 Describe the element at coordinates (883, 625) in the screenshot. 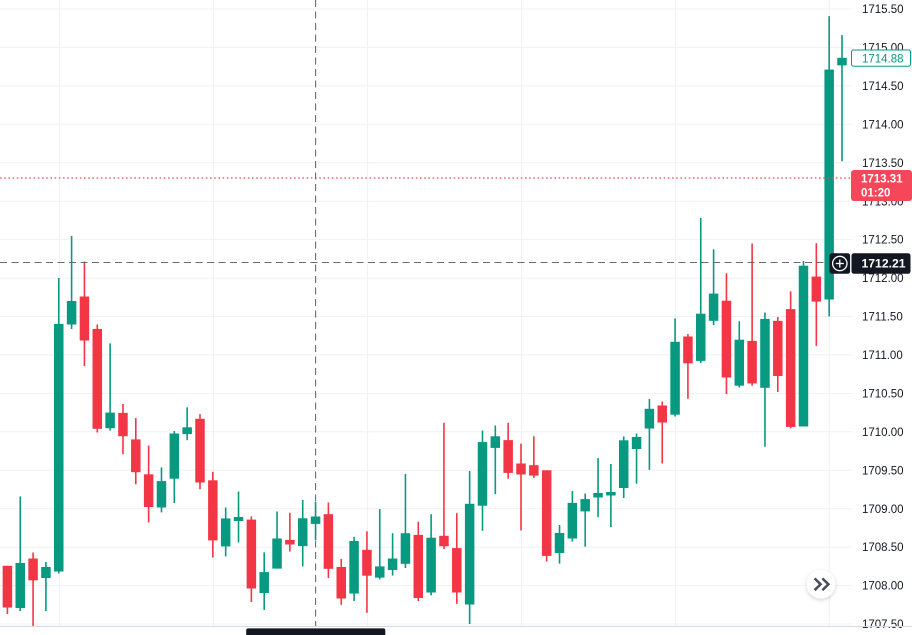

I see `svg-text: 1707.50` at that location.